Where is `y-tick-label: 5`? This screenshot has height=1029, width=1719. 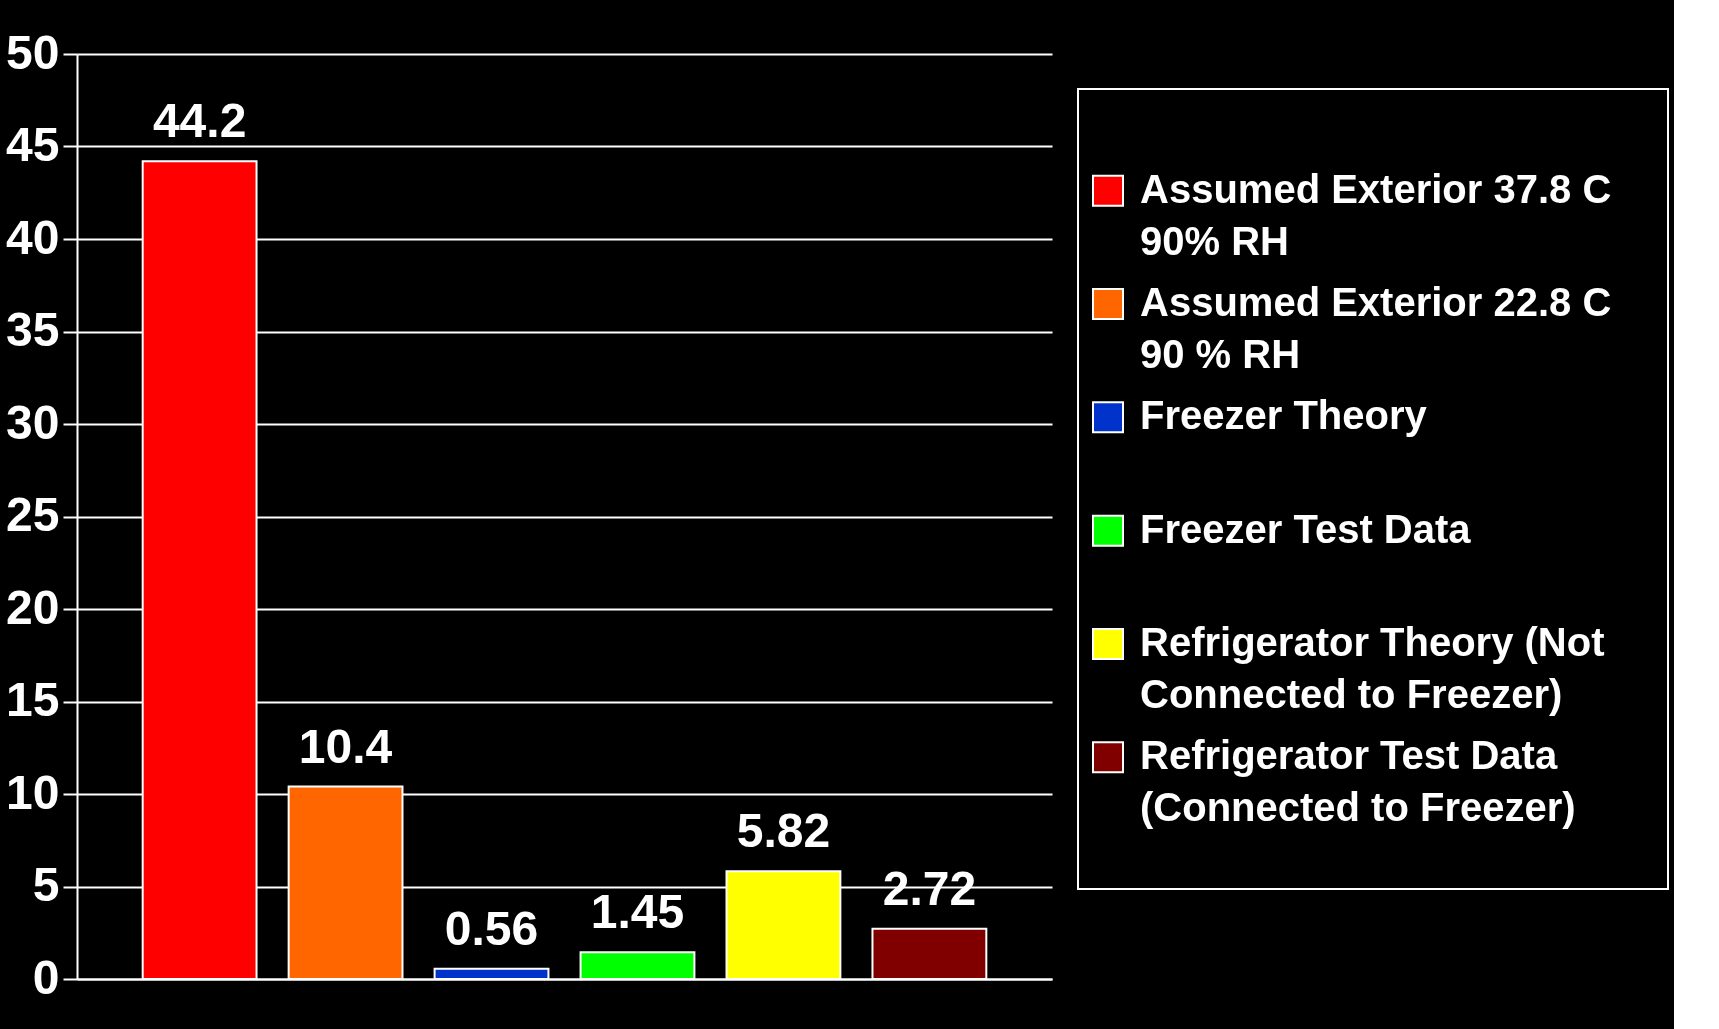 y-tick-label: 5 is located at coordinates (46, 884).